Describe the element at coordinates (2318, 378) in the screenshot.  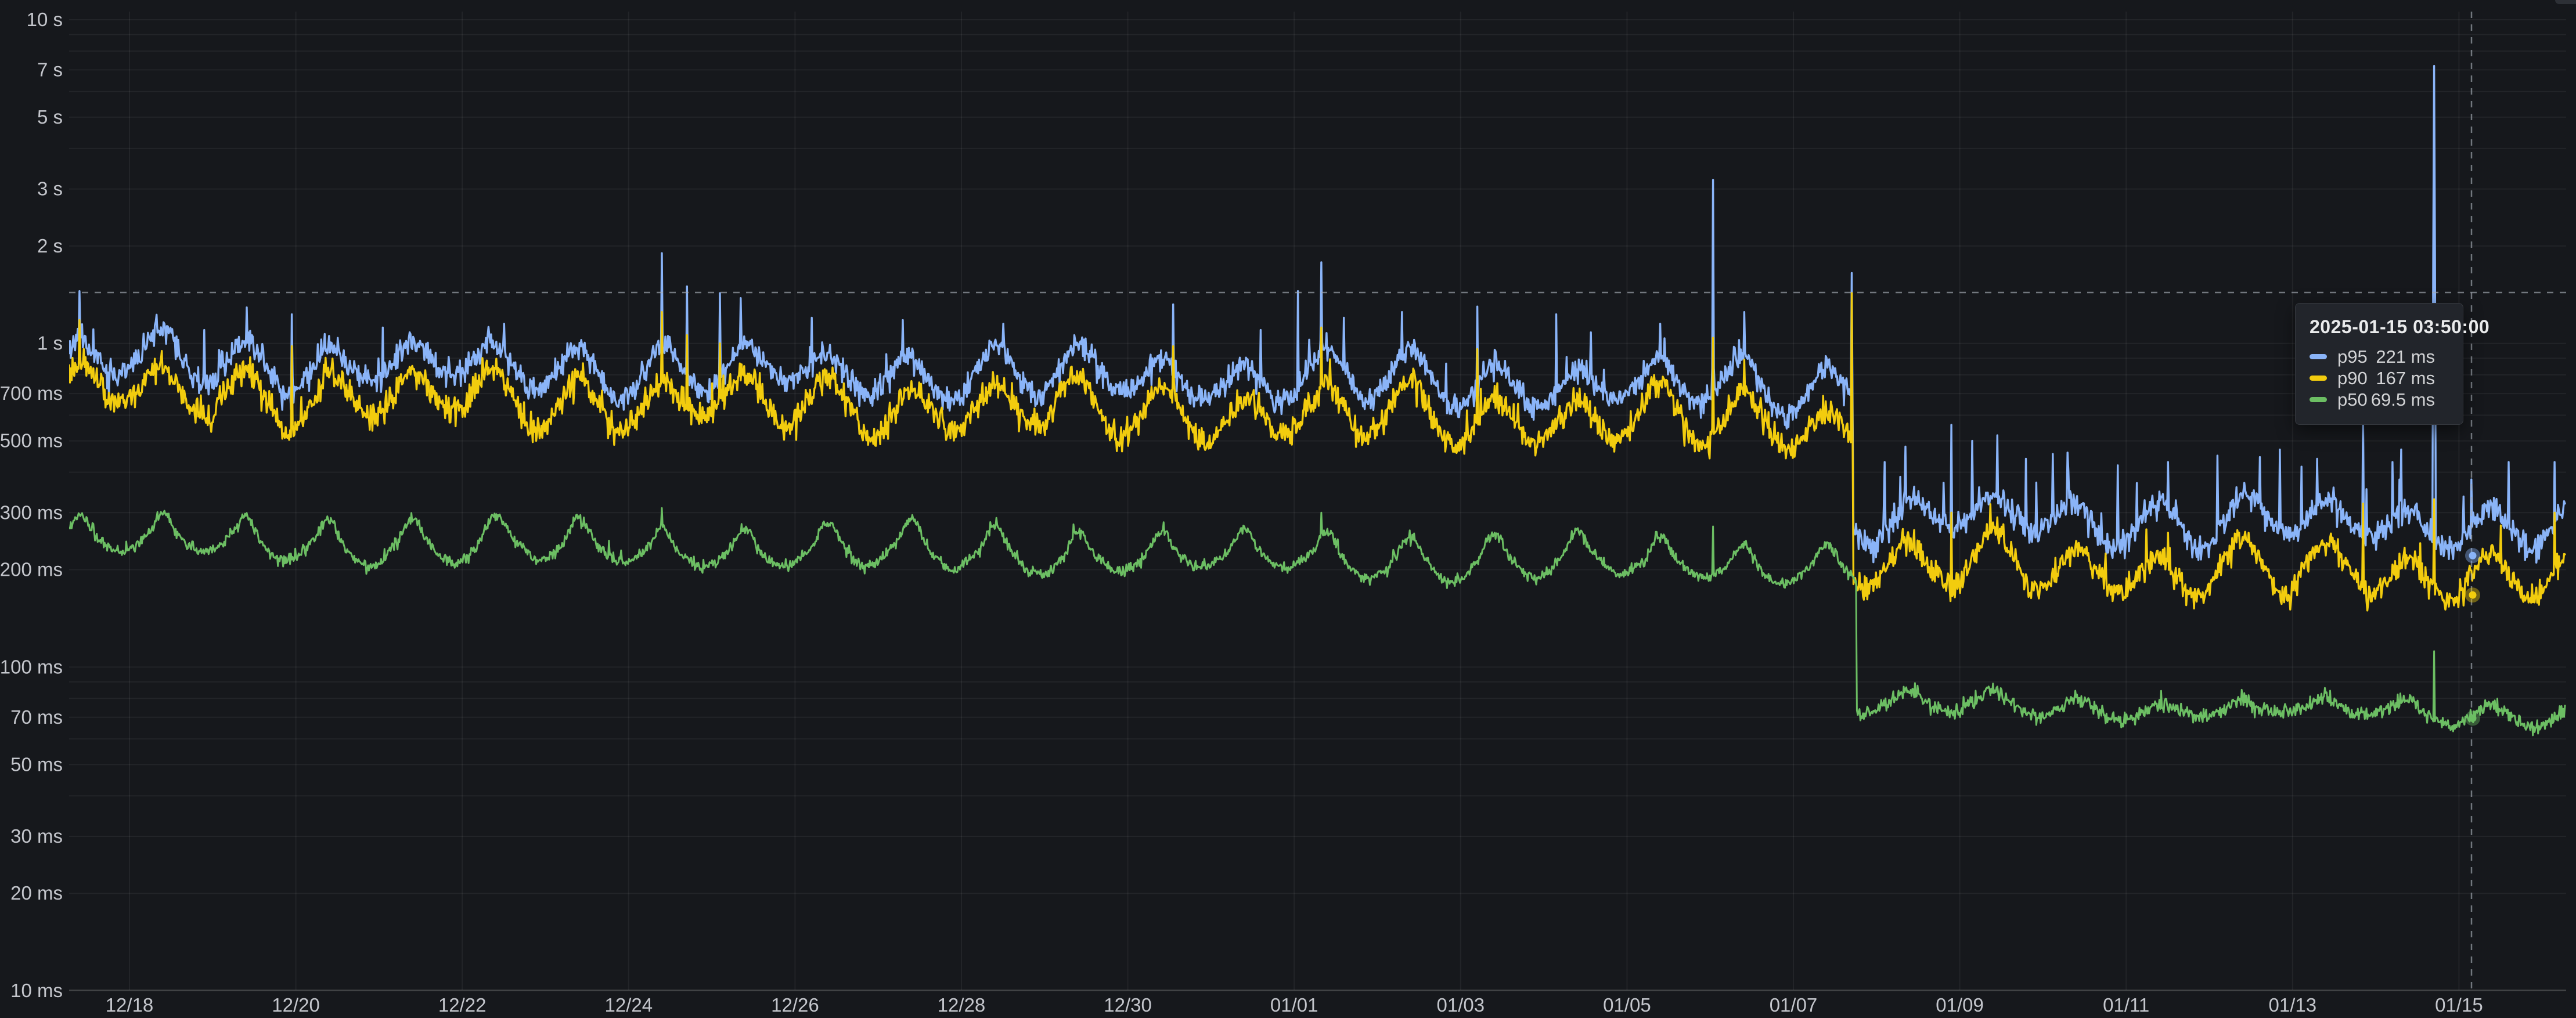
I see `p90-series-swatch` at that location.